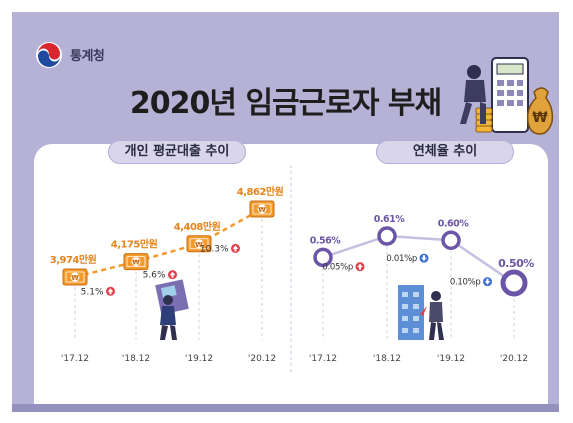  What do you see at coordinates (337, 268) in the screenshot?
I see `rate-change-label: 0.05%p` at bounding box center [337, 268].